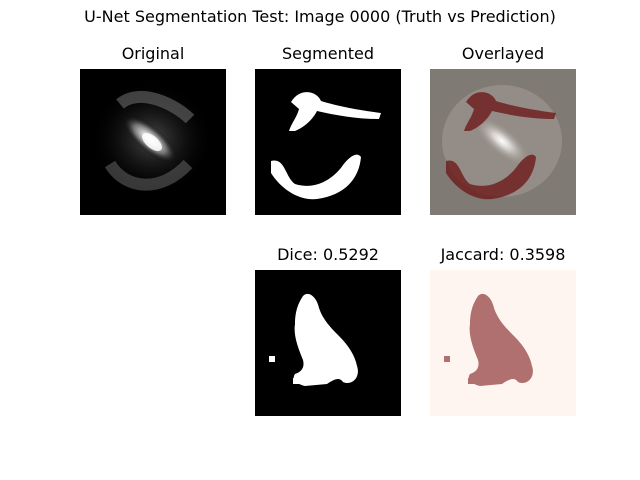  Describe the element at coordinates (153, 53) in the screenshot. I see `original-title: Original` at that location.